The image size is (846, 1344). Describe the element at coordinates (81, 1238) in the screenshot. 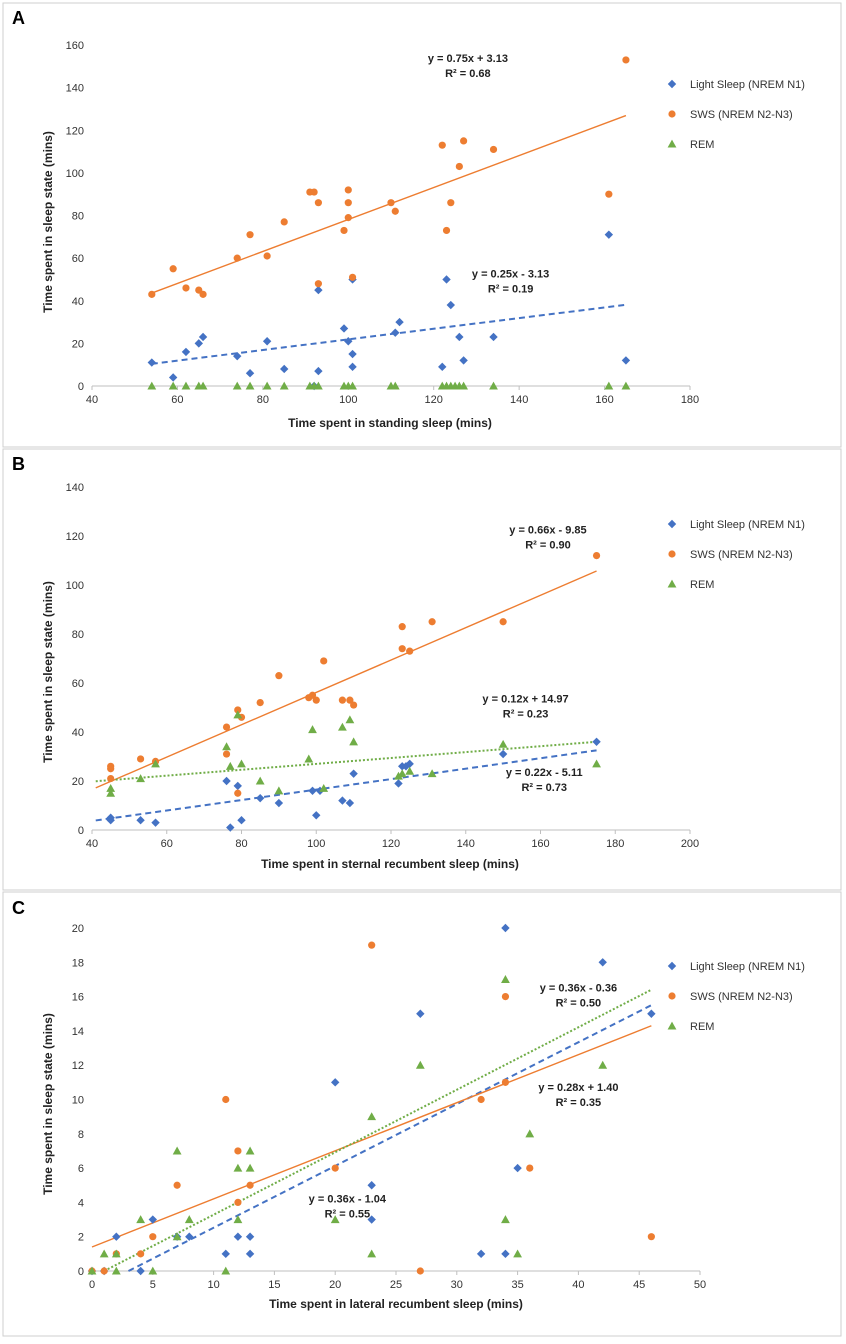

I see `y-tick-label: 2` at that location.